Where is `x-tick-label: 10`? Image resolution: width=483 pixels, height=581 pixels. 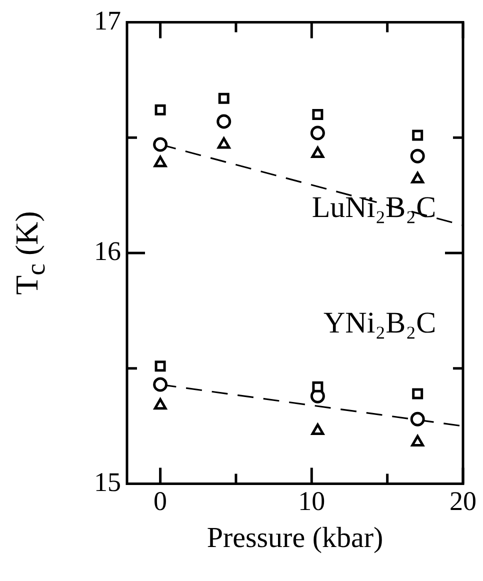
x-tick-label: 10 is located at coordinates (312, 501).